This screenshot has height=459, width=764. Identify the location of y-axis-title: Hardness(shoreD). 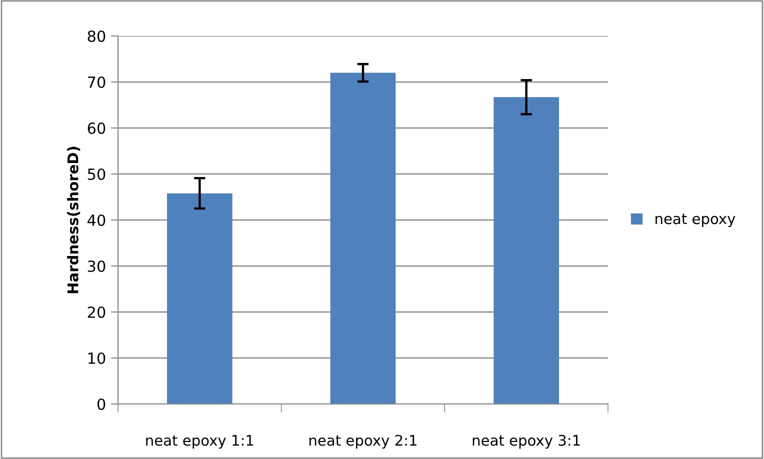
(73, 220).